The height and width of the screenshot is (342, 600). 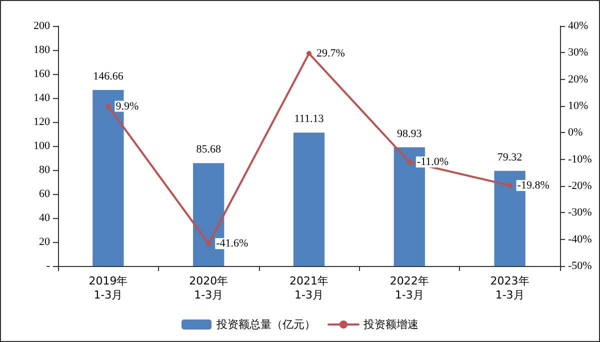 I want to click on y2-tick-label: -10%, so click(x=580, y=159).